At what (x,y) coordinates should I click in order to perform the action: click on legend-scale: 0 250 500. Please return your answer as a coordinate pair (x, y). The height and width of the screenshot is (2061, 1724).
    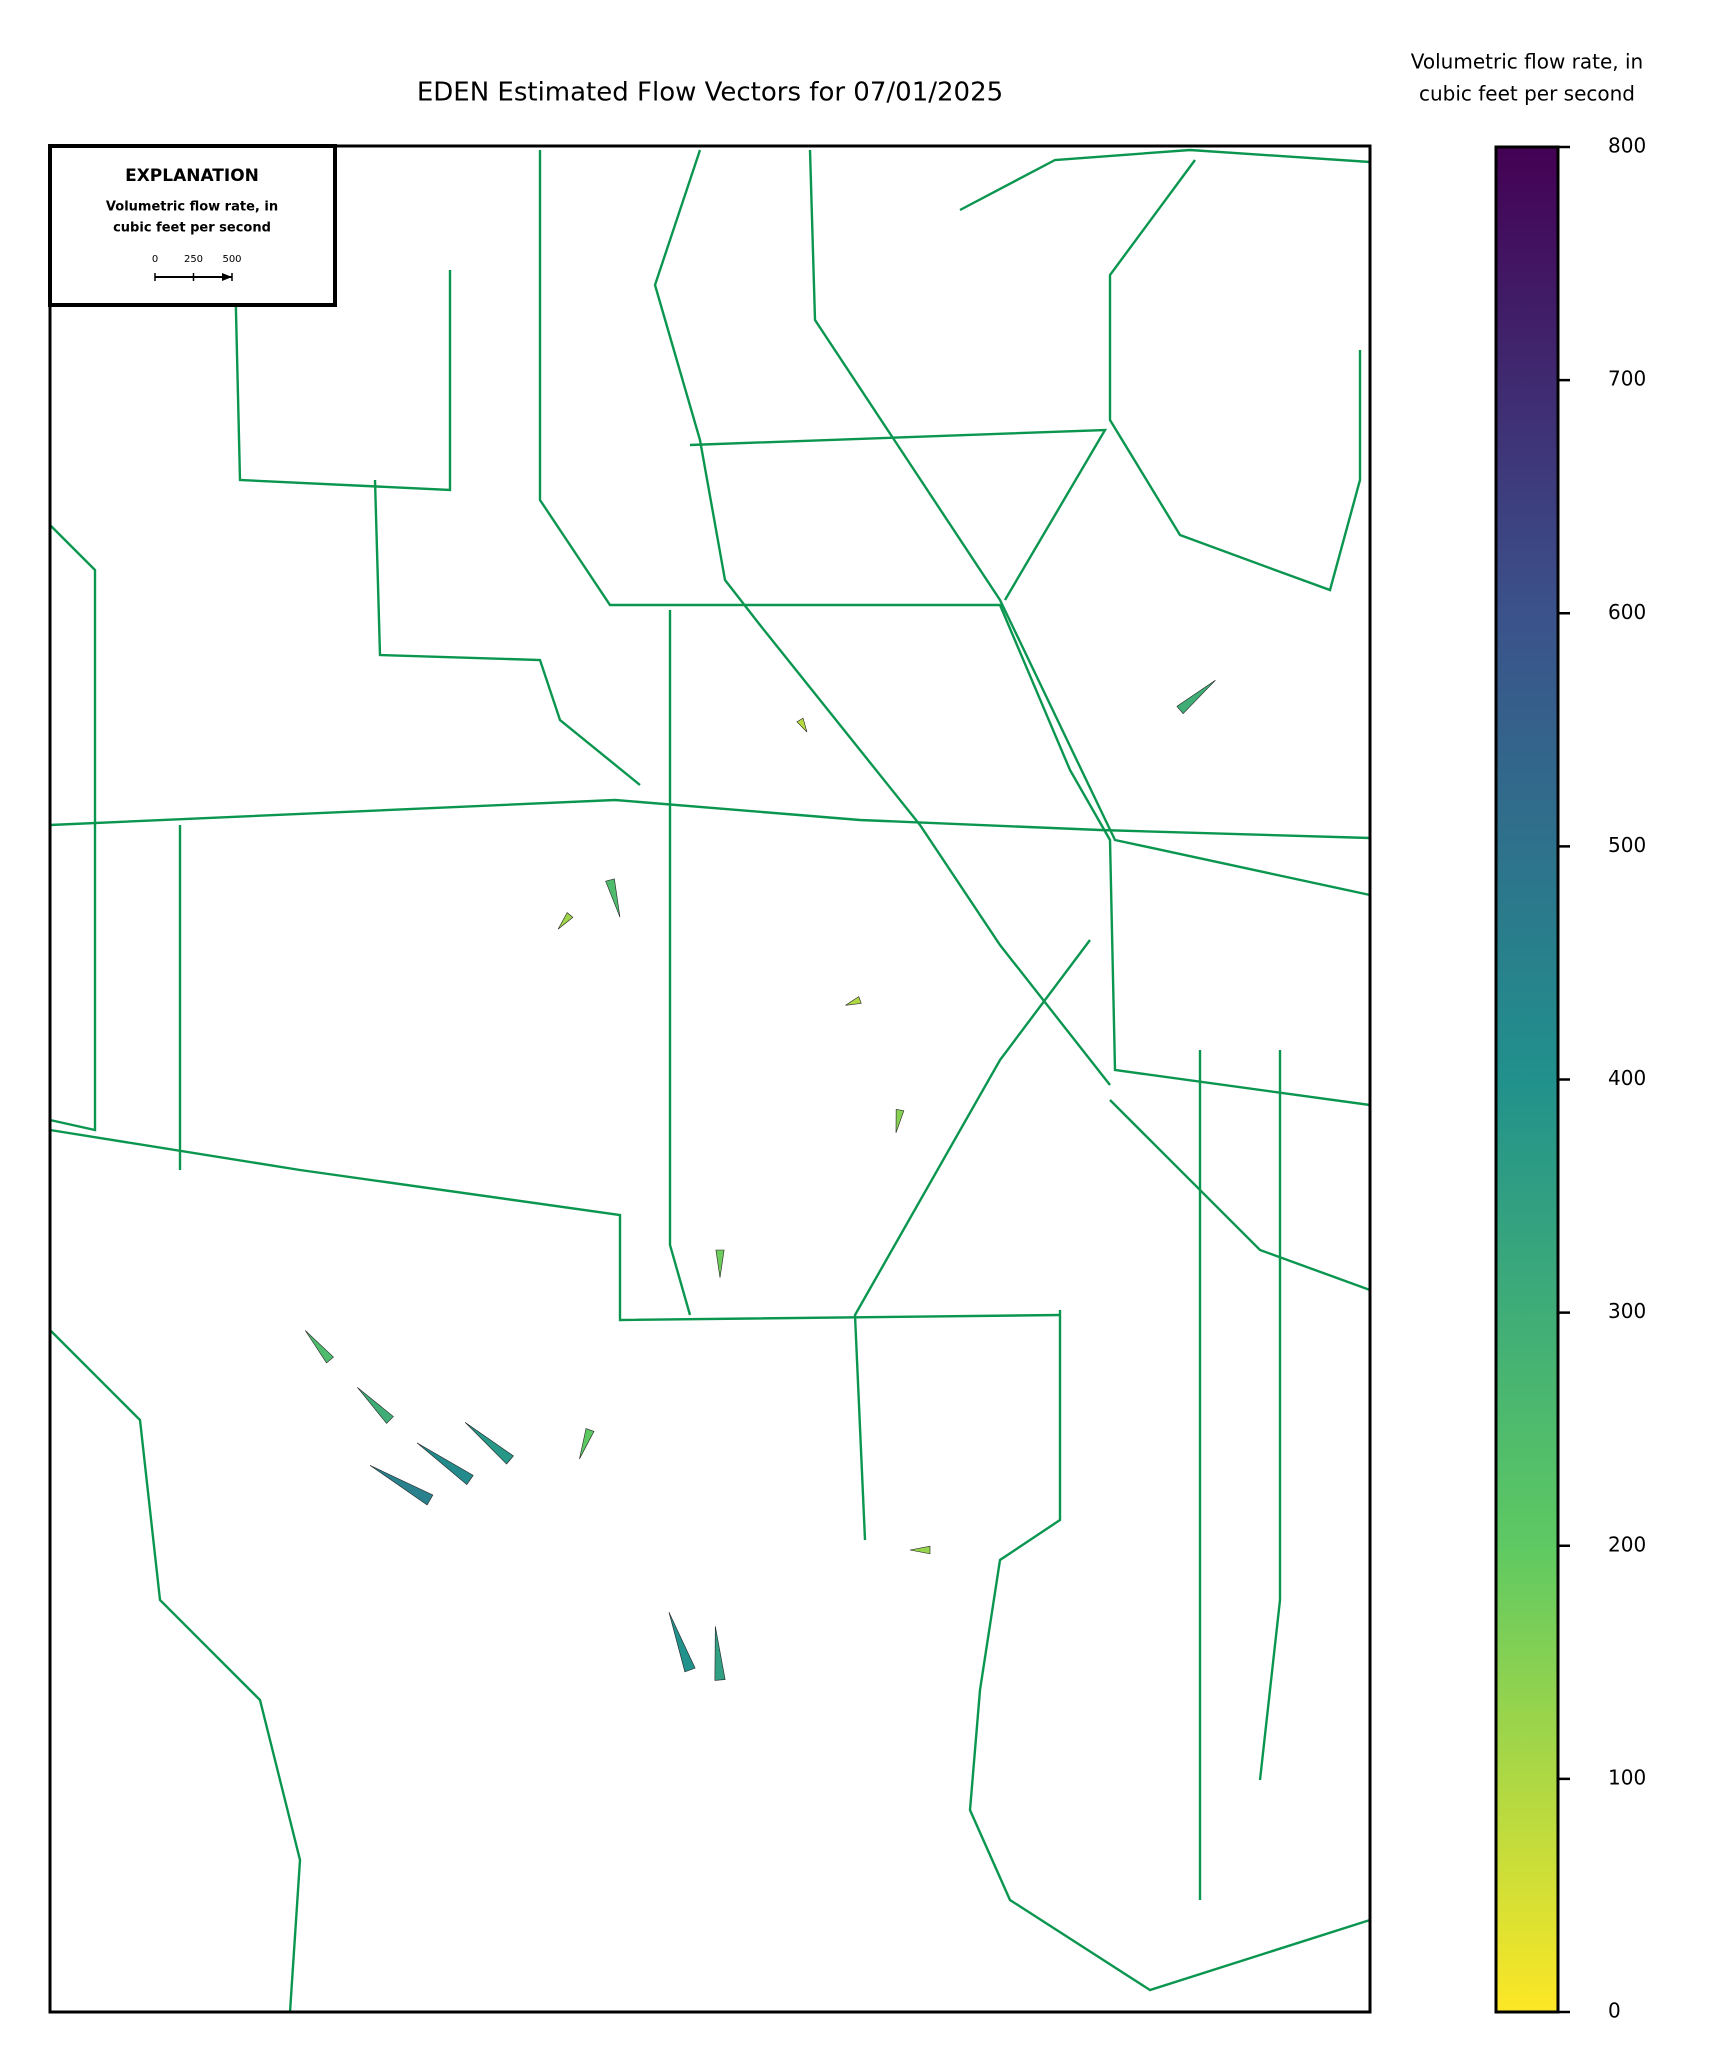
    Looking at the image, I should click on (197, 267).